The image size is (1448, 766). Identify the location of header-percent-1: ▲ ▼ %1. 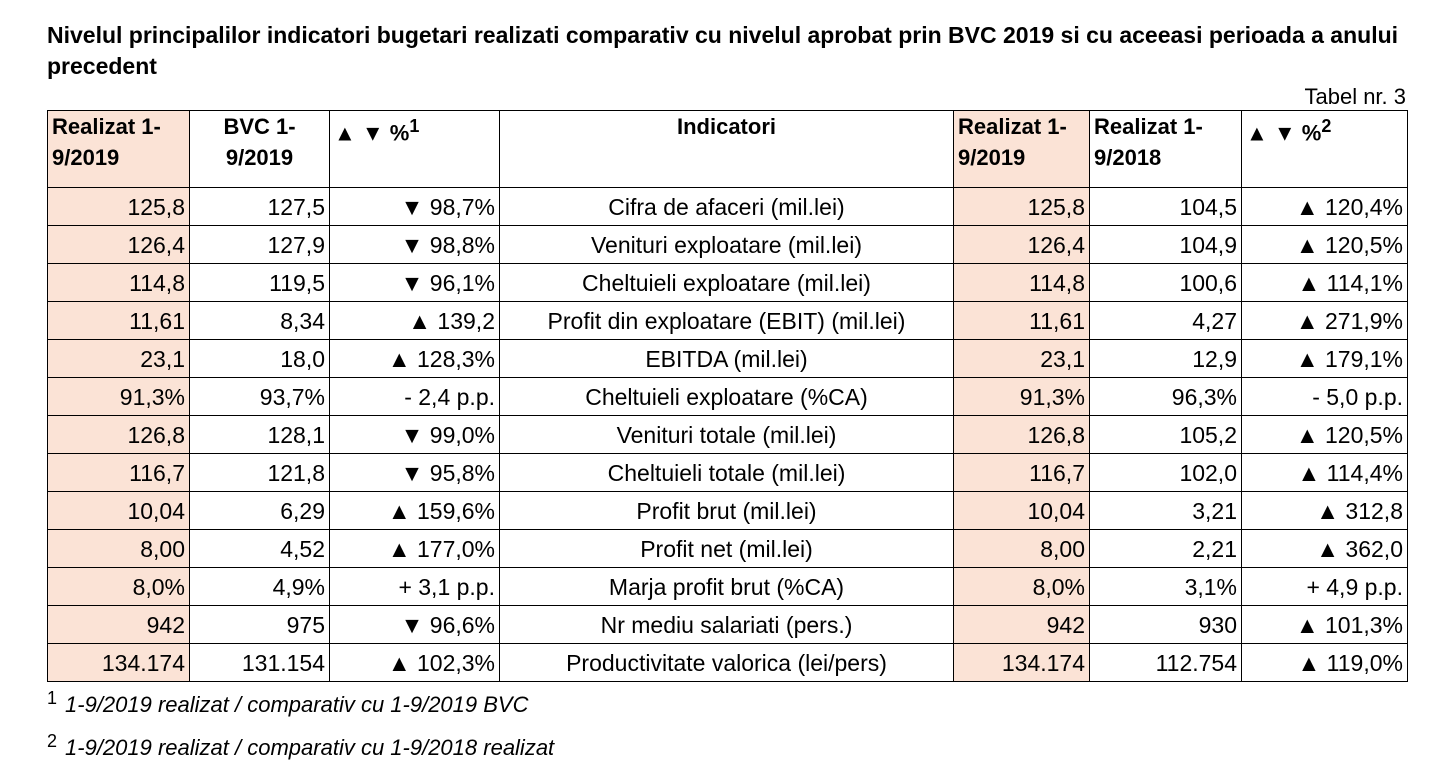
(414, 149).